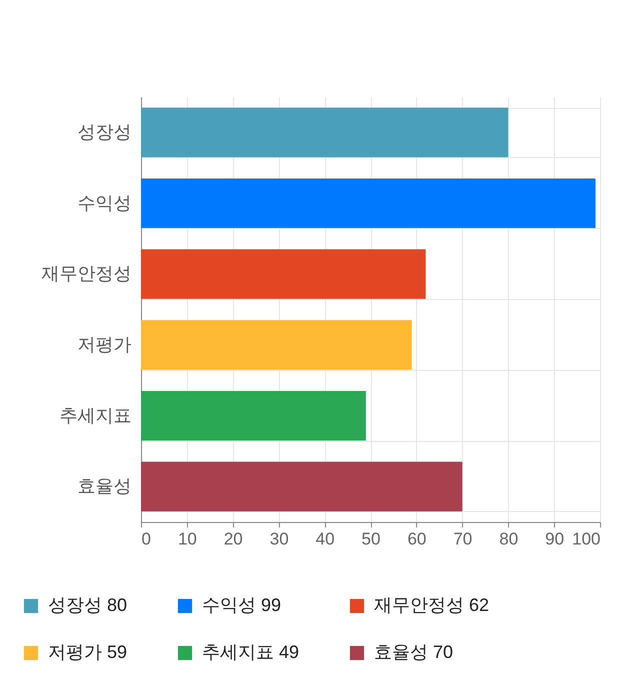 This screenshot has width=640, height=700. What do you see at coordinates (105, 202) in the screenshot?
I see `y-tick-label: 수익성` at bounding box center [105, 202].